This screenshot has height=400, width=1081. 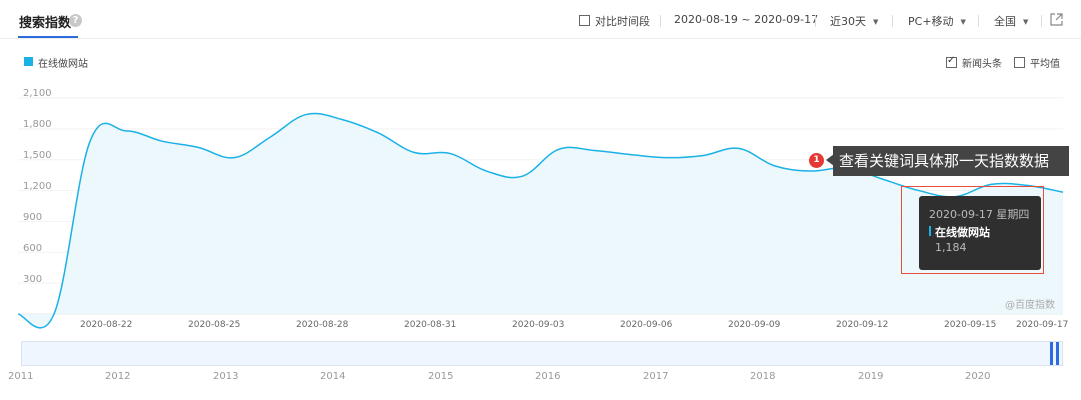 I want to click on year-tick-label: 2020, so click(x=978, y=376).